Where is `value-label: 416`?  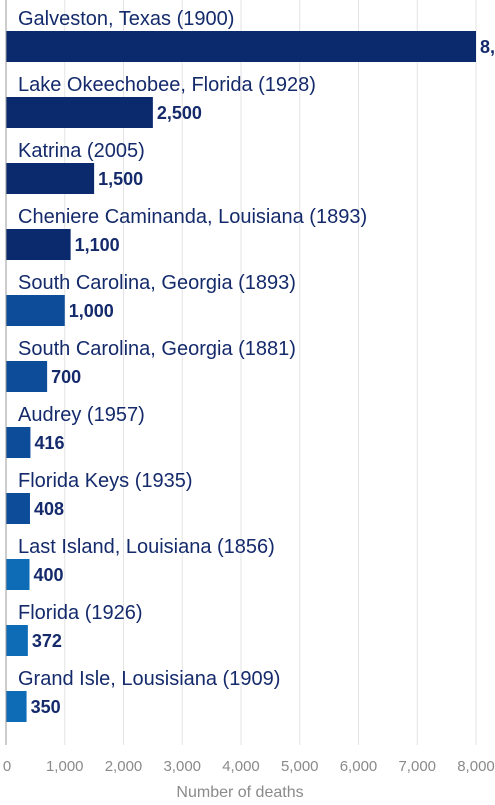
value-label: 416 is located at coordinates (49, 443).